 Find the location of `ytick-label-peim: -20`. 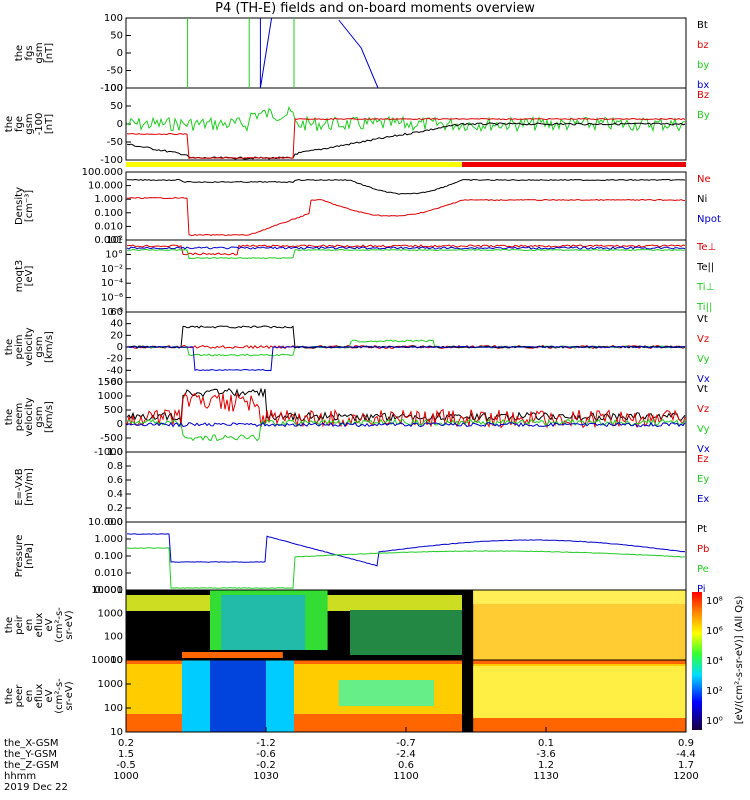

ytick-label-peim: -20 is located at coordinates (115, 359).